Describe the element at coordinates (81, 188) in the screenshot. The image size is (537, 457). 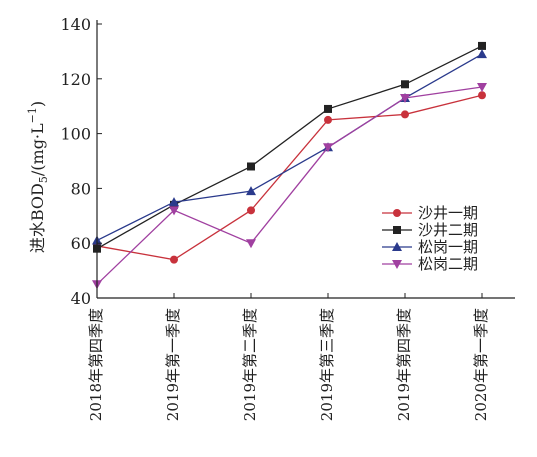
I see `y-tick-label: 80` at that location.